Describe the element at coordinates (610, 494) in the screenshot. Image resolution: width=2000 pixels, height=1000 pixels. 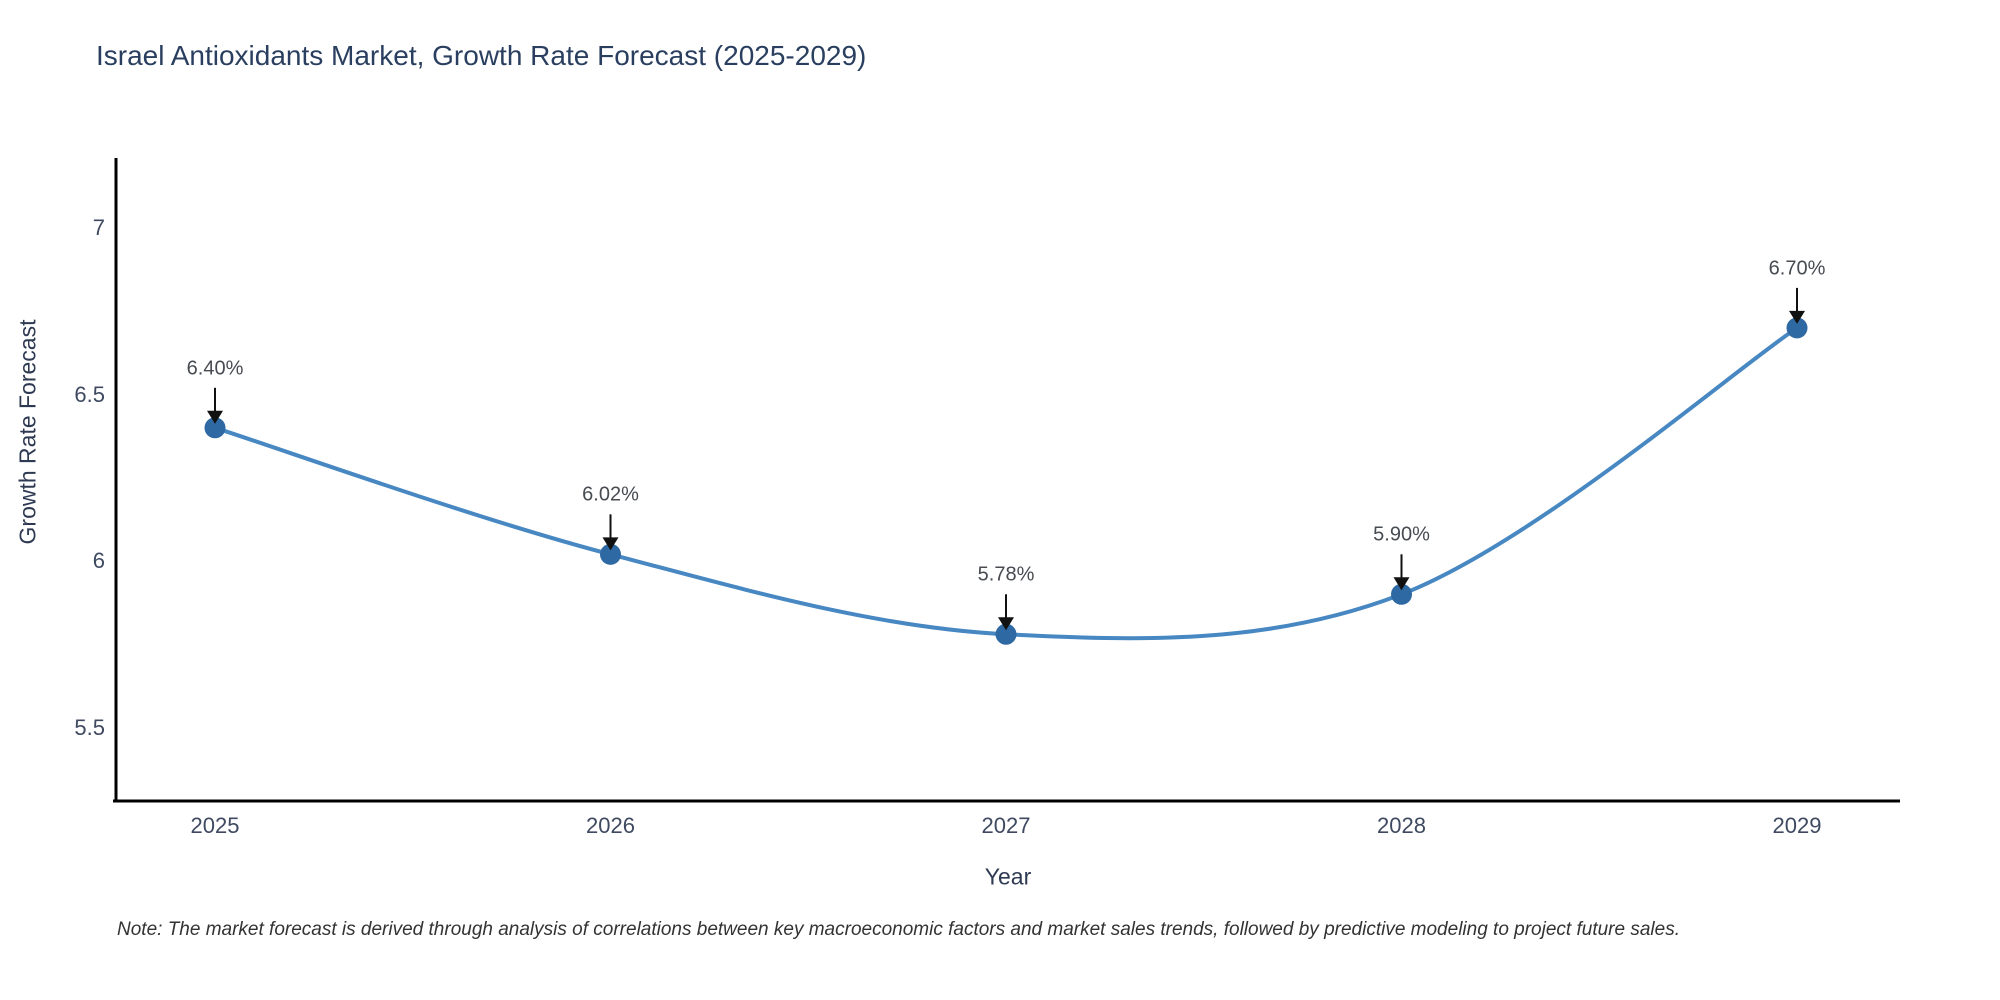
I see `annotation-label: 6.02%` at that location.